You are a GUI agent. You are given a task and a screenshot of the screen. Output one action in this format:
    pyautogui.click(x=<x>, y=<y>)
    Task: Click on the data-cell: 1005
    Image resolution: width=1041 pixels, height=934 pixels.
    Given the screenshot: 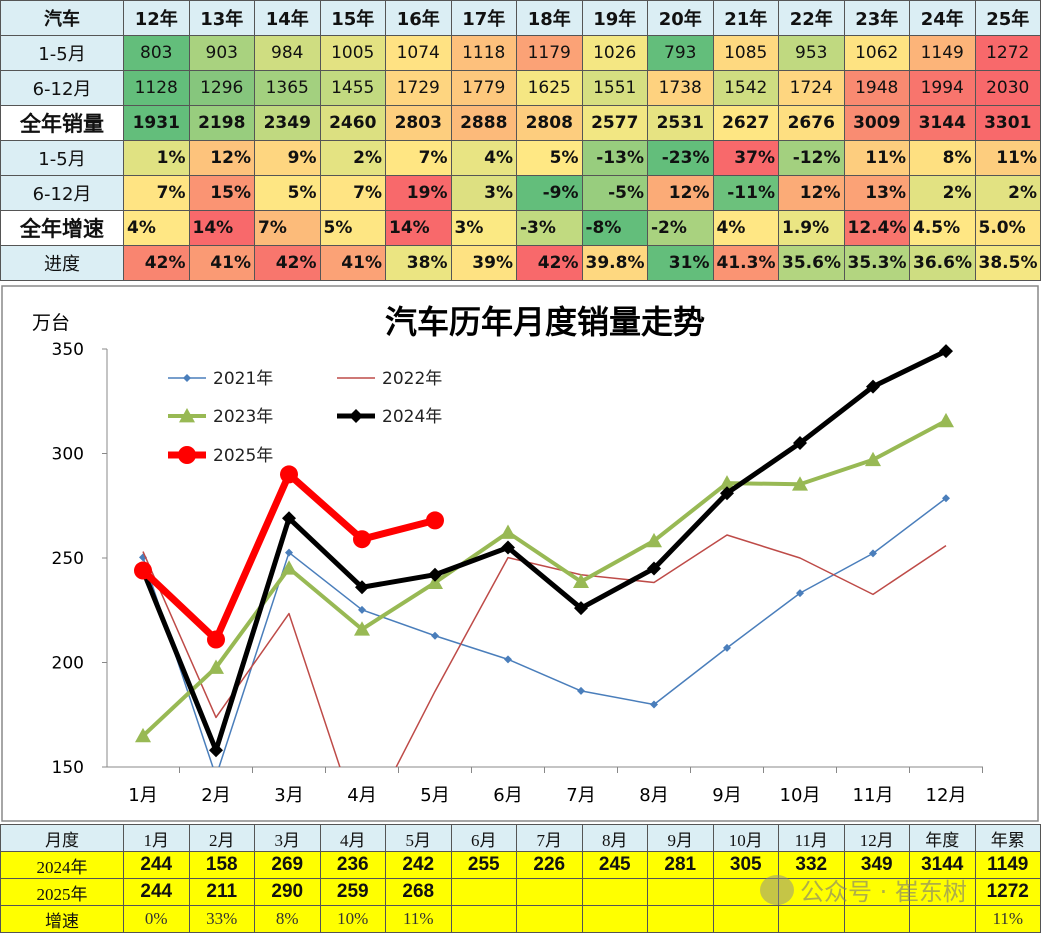 What is the action you would take?
    pyautogui.click(x=352, y=53)
    